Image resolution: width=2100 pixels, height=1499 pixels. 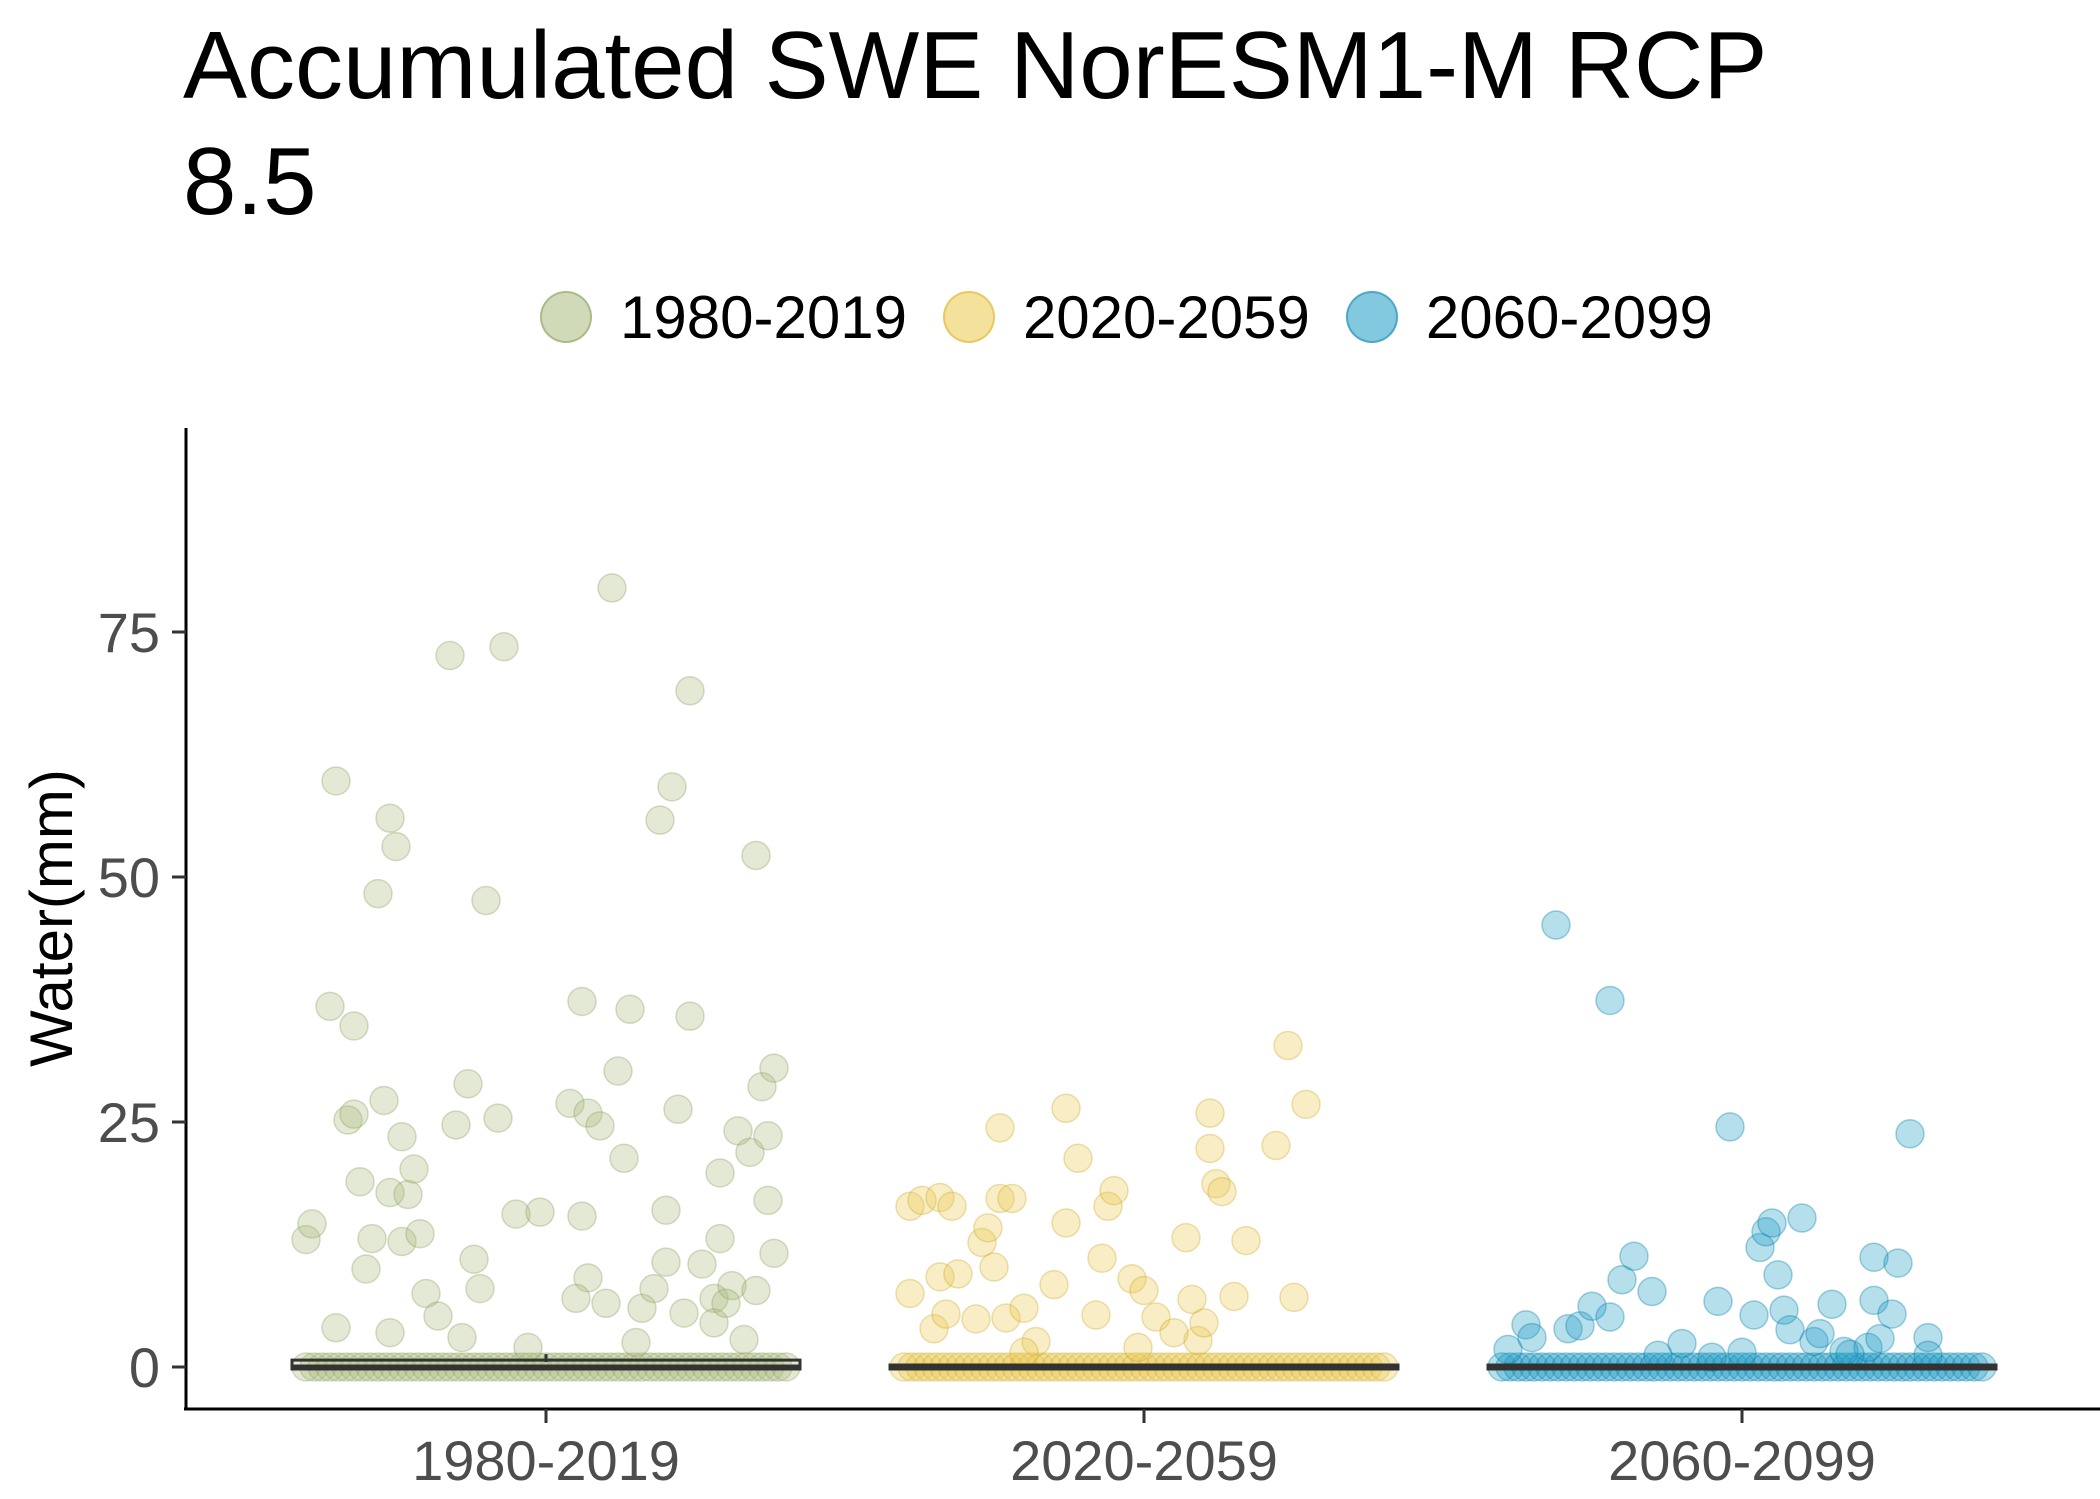 I want to click on legend-swatch-2060-2099, so click(x=1371, y=317).